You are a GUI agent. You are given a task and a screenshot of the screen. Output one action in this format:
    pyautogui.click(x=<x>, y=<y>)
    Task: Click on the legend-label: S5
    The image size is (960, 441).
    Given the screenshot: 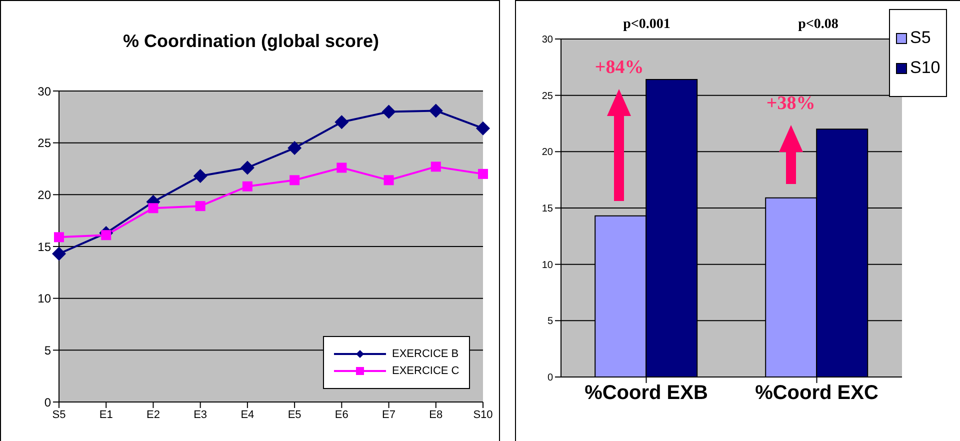 What is the action you would take?
    pyautogui.click(x=920, y=38)
    